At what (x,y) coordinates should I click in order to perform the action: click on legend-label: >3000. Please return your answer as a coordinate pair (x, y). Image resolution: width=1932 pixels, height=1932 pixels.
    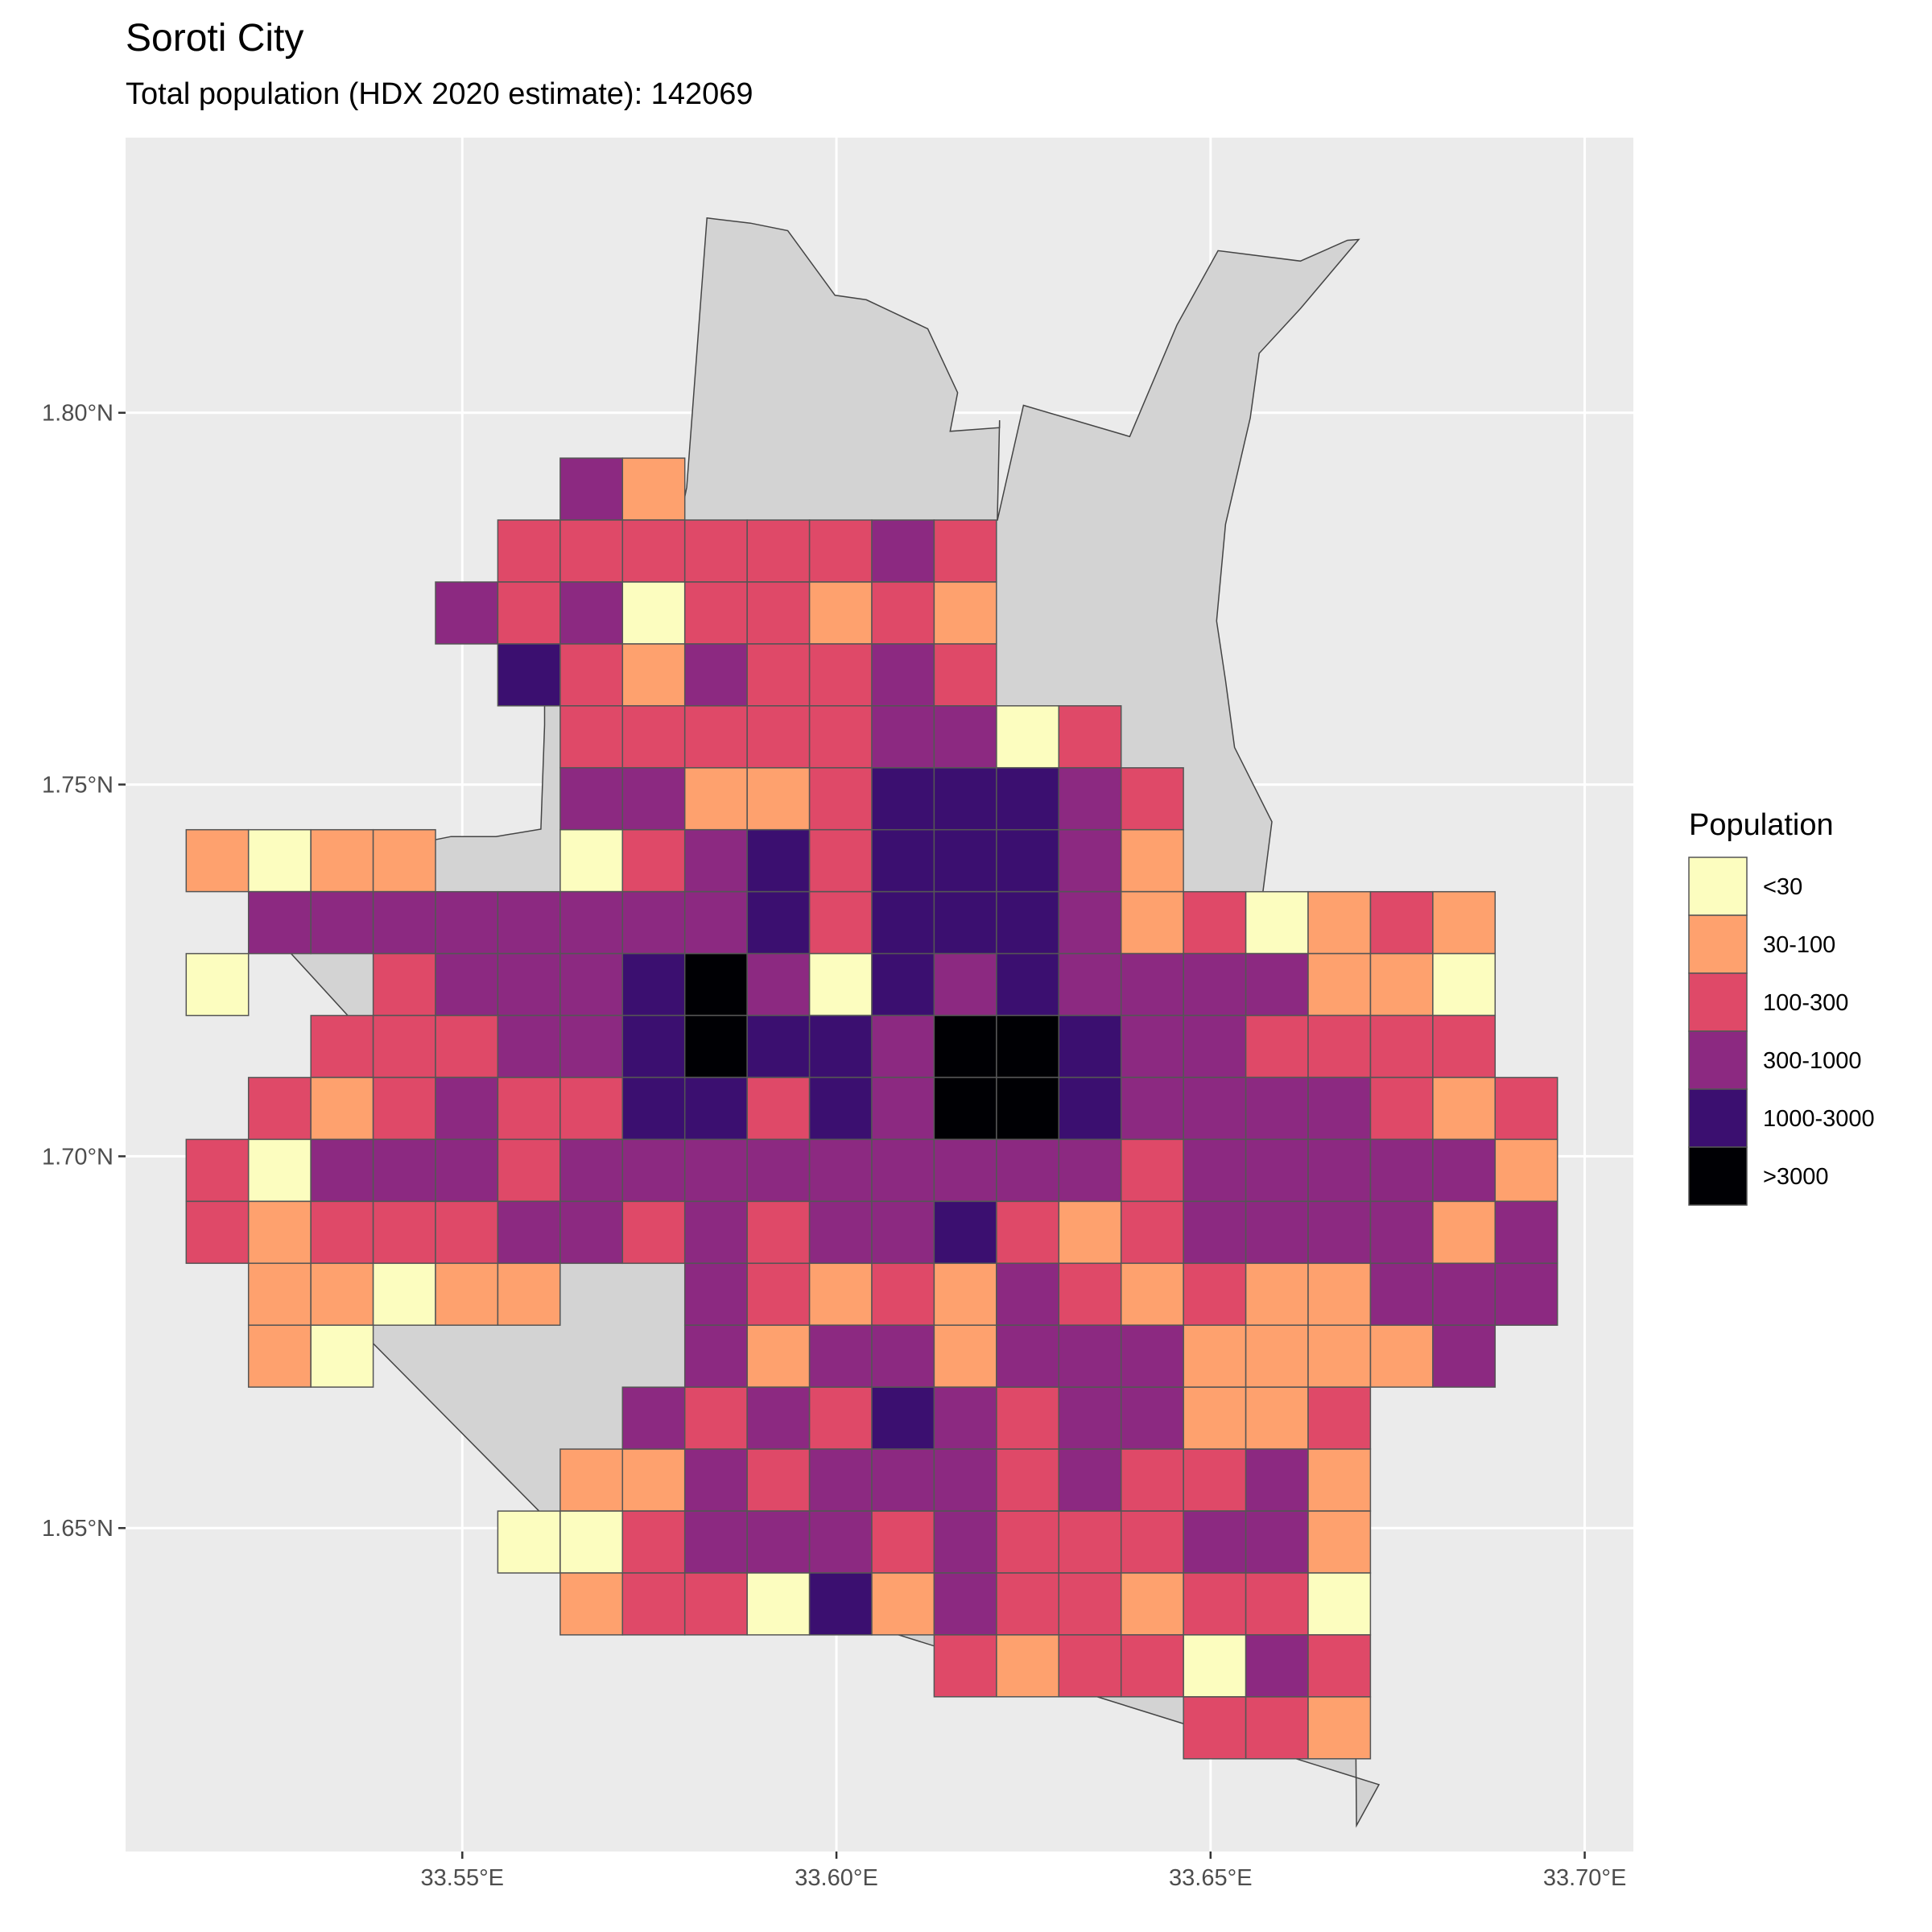
    Looking at the image, I should click on (1795, 1177).